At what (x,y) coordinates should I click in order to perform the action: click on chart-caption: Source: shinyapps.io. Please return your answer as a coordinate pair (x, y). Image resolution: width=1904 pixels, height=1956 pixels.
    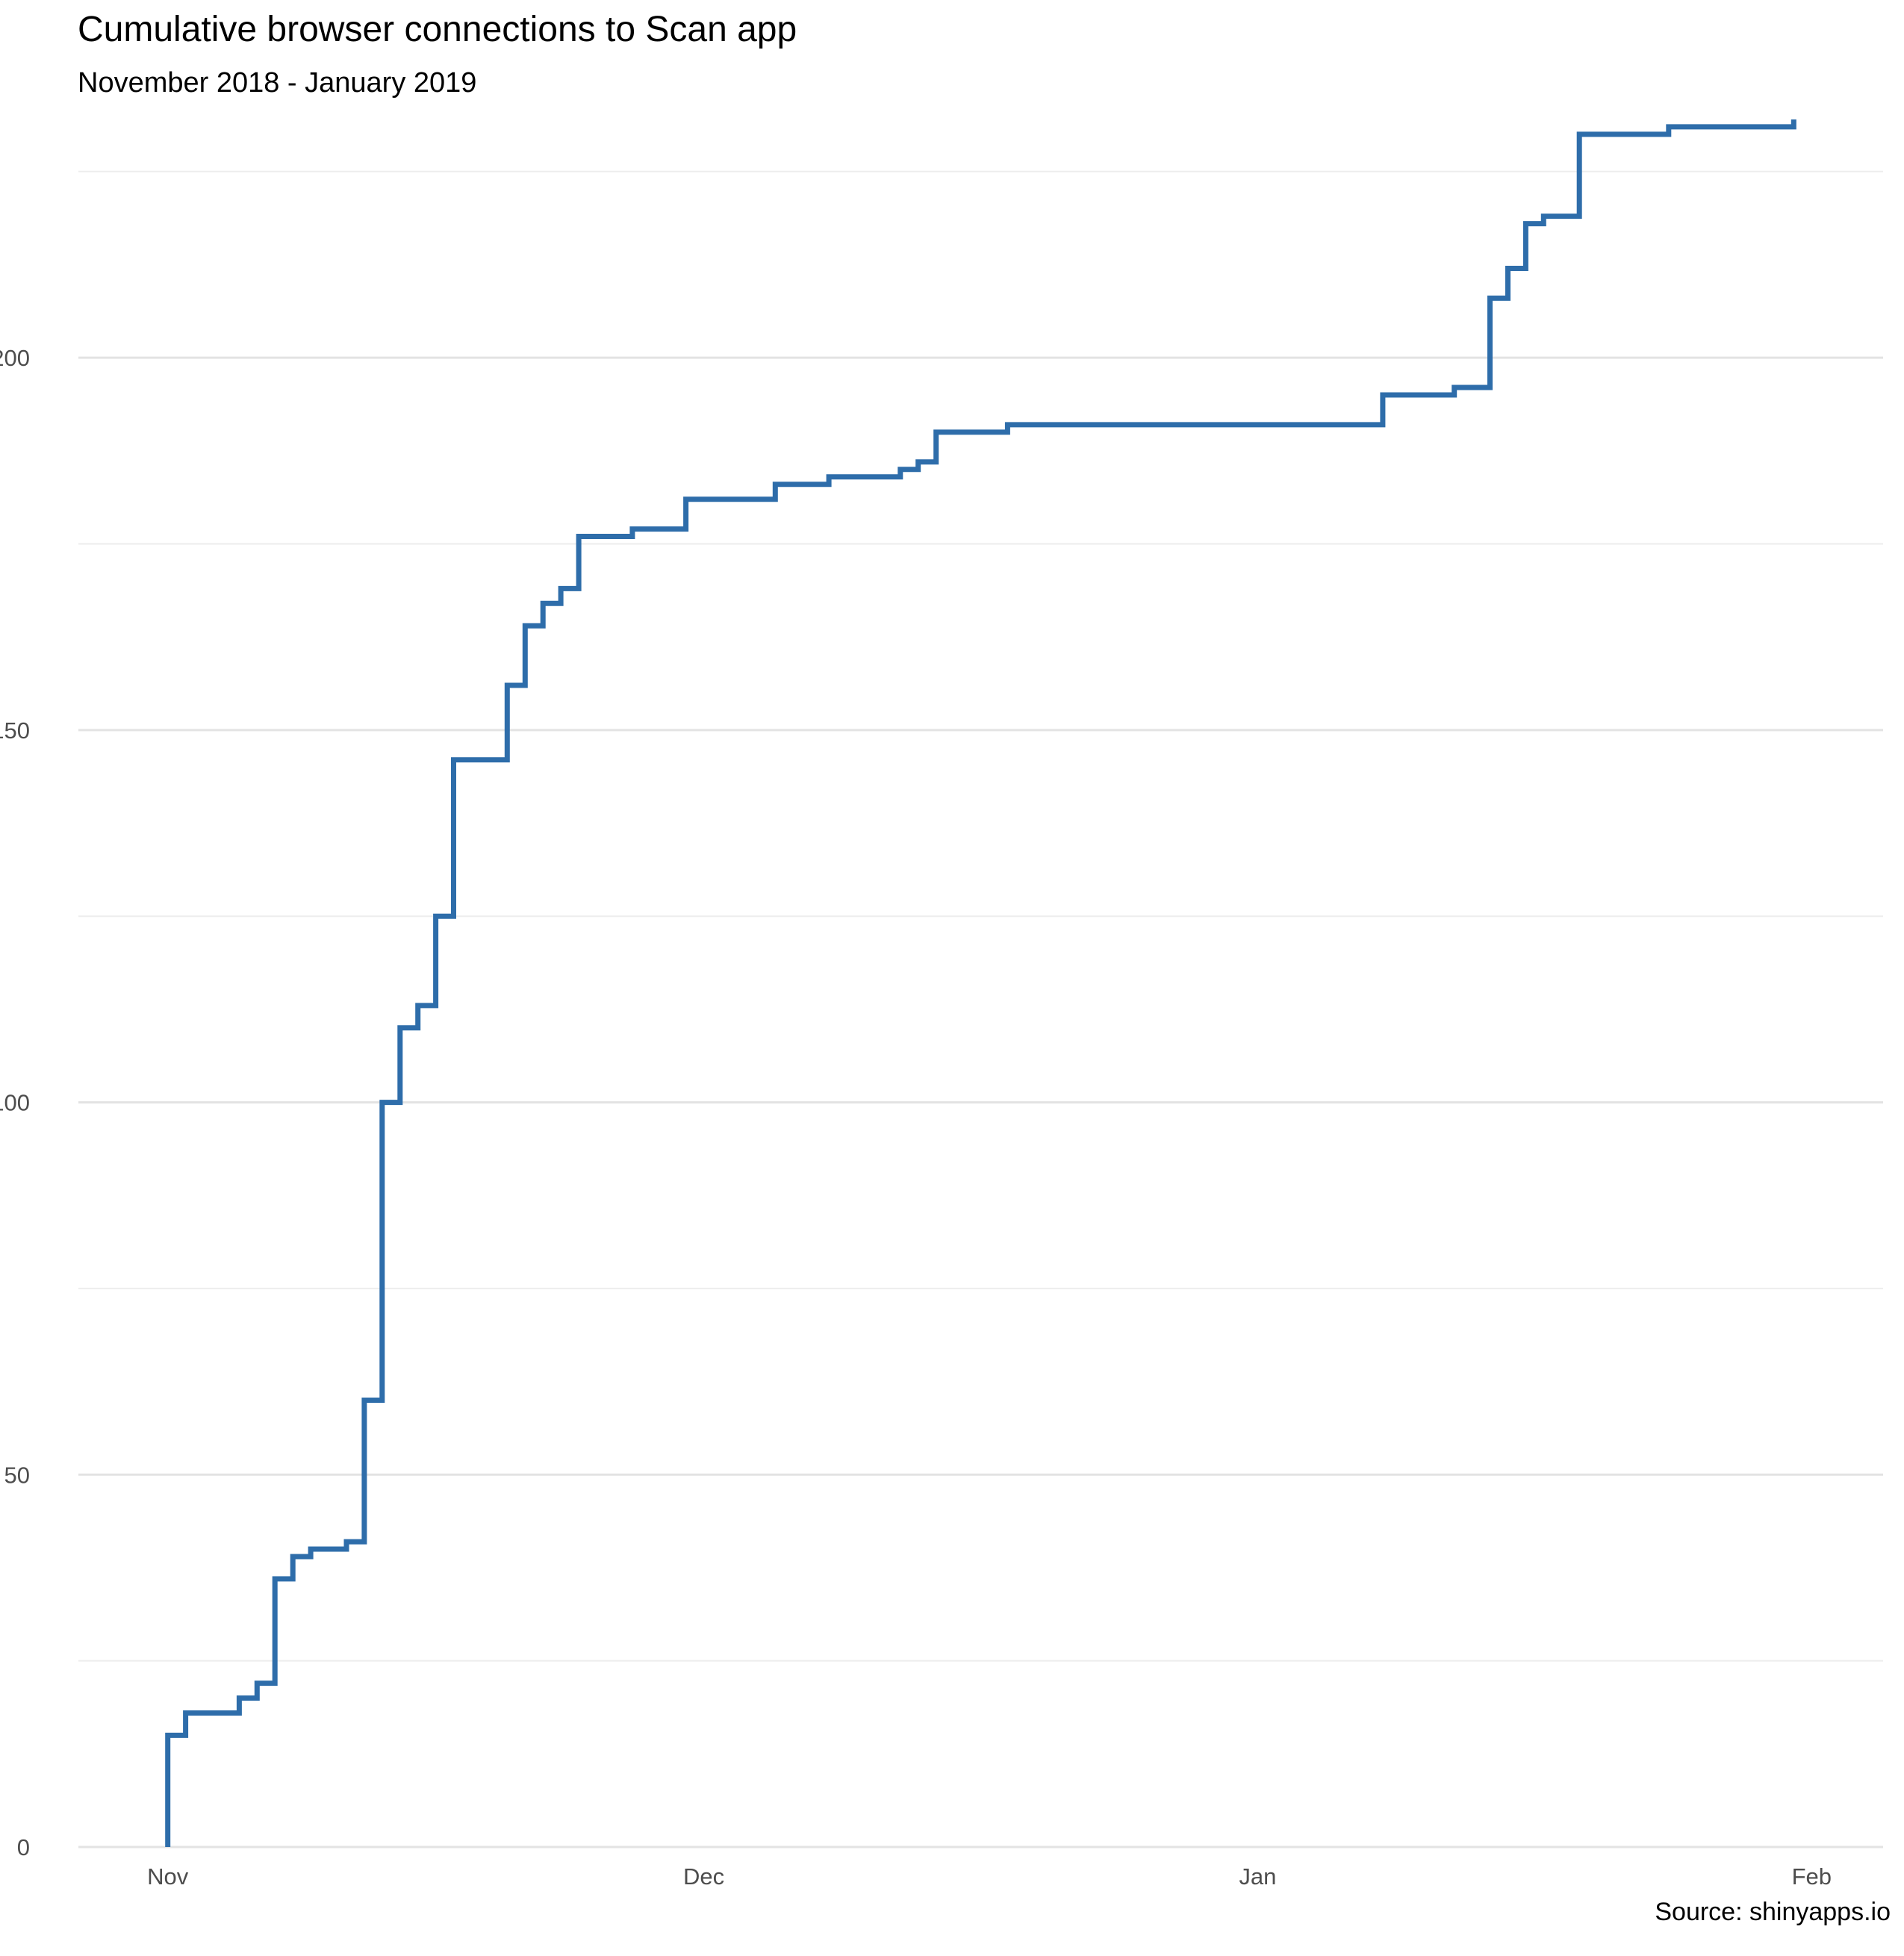
    Looking at the image, I should click on (1773, 1912).